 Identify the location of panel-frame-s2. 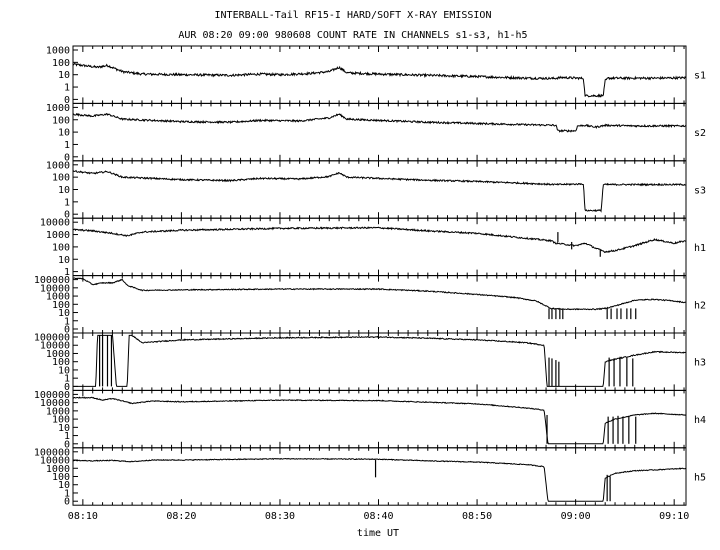
(379, 132).